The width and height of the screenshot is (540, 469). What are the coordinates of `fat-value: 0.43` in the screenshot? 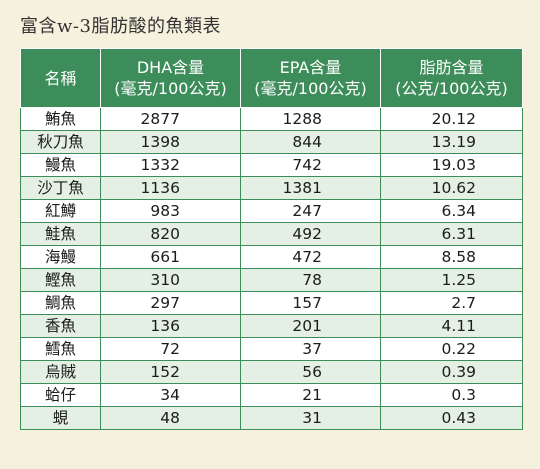 It's located at (451, 418).